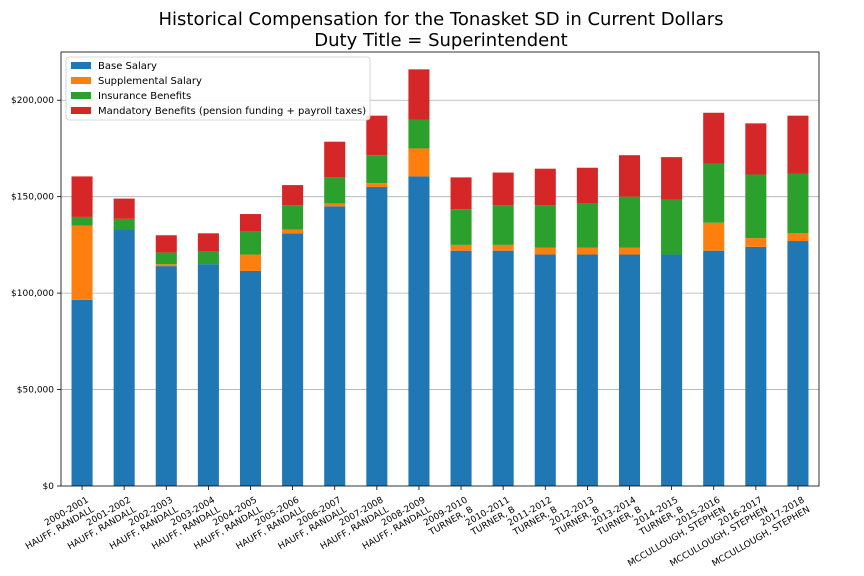 The width and height of the screenshot is (864, 576). I want to click on legend-label: Insurance Benefits, so click(144, 96).